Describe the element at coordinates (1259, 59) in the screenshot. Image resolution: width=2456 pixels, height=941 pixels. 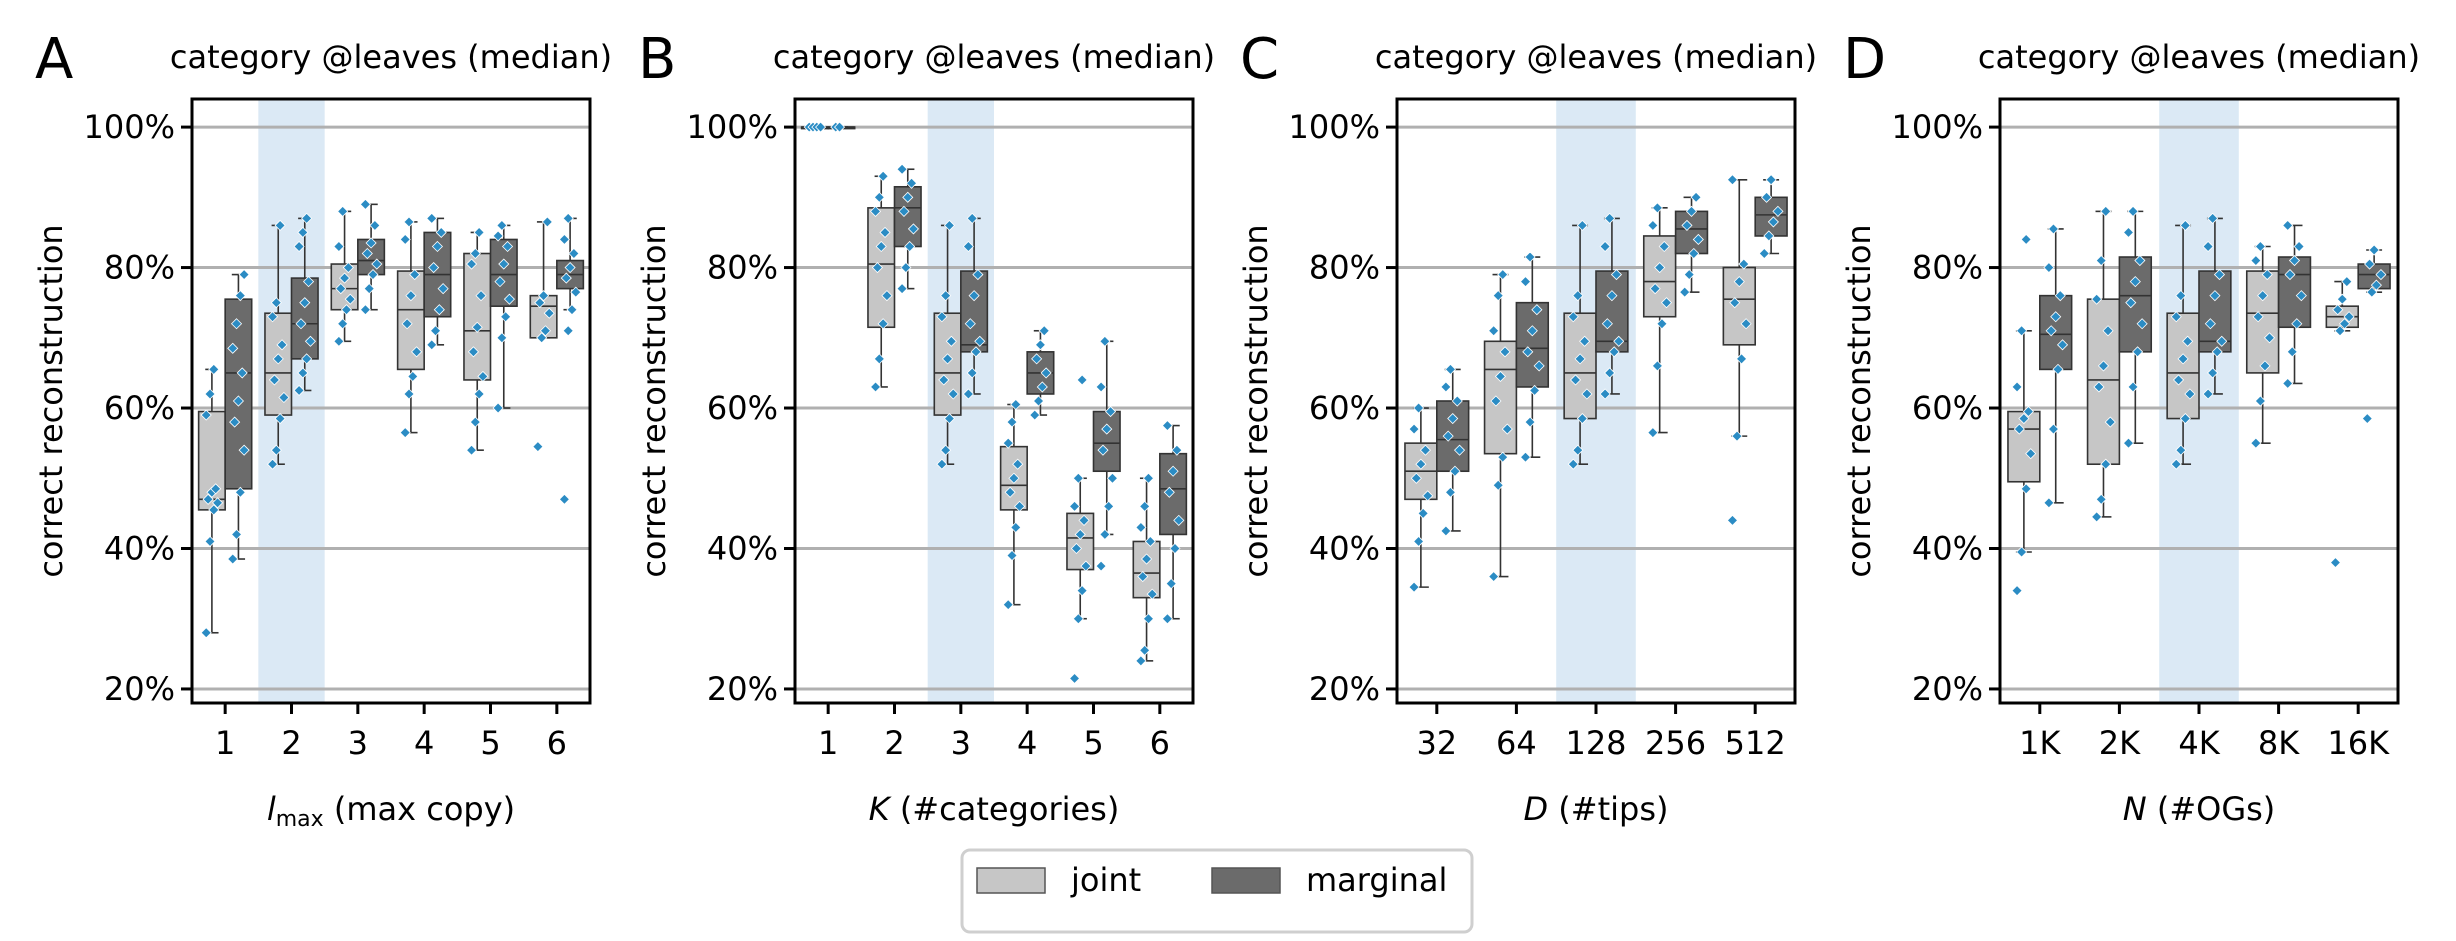
I see `panel-letter: C` at that location.